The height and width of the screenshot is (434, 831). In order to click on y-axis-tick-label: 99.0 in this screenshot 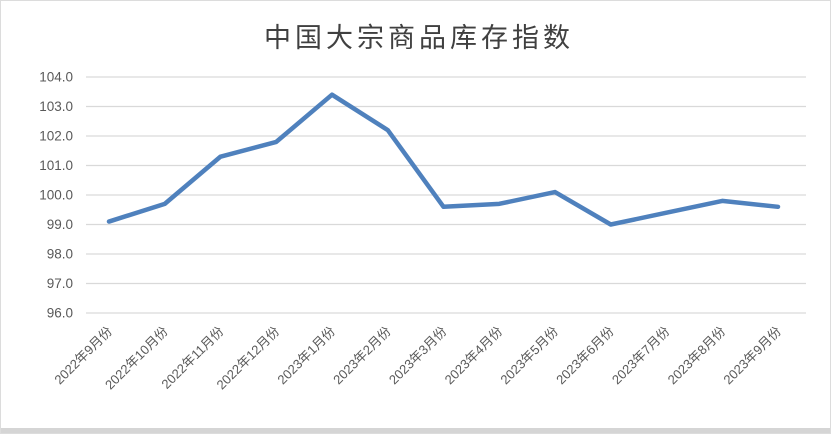, I will do `click(60, 224)`.